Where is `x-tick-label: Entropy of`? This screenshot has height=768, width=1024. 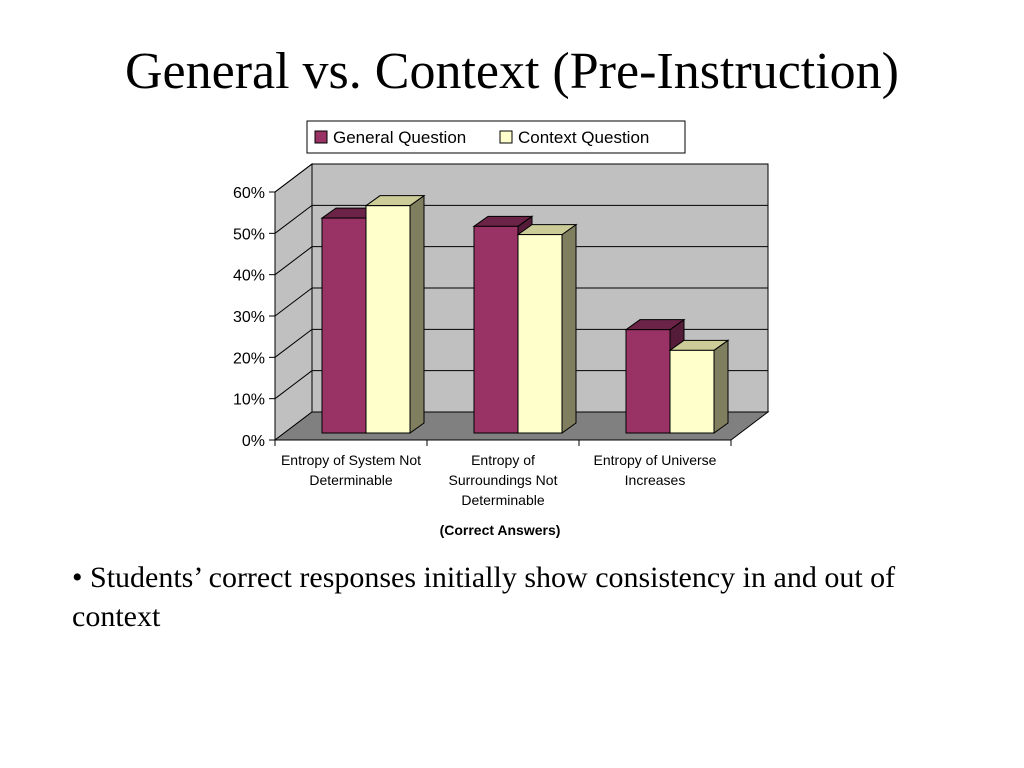
x-tick-label: Entropy of is located at coordinates (503, 460).